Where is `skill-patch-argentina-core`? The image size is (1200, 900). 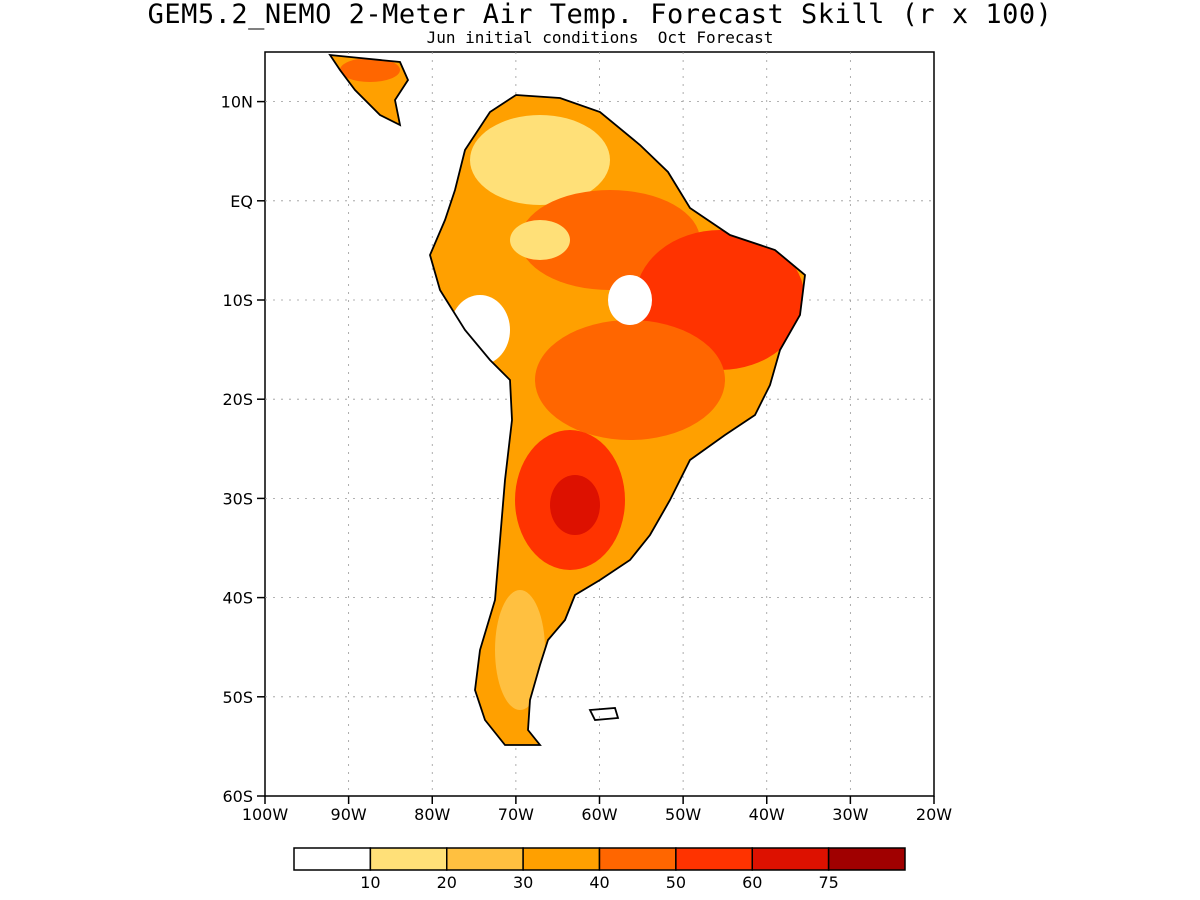 skill-patch-argentina-core is located at coordinates (575, 505).